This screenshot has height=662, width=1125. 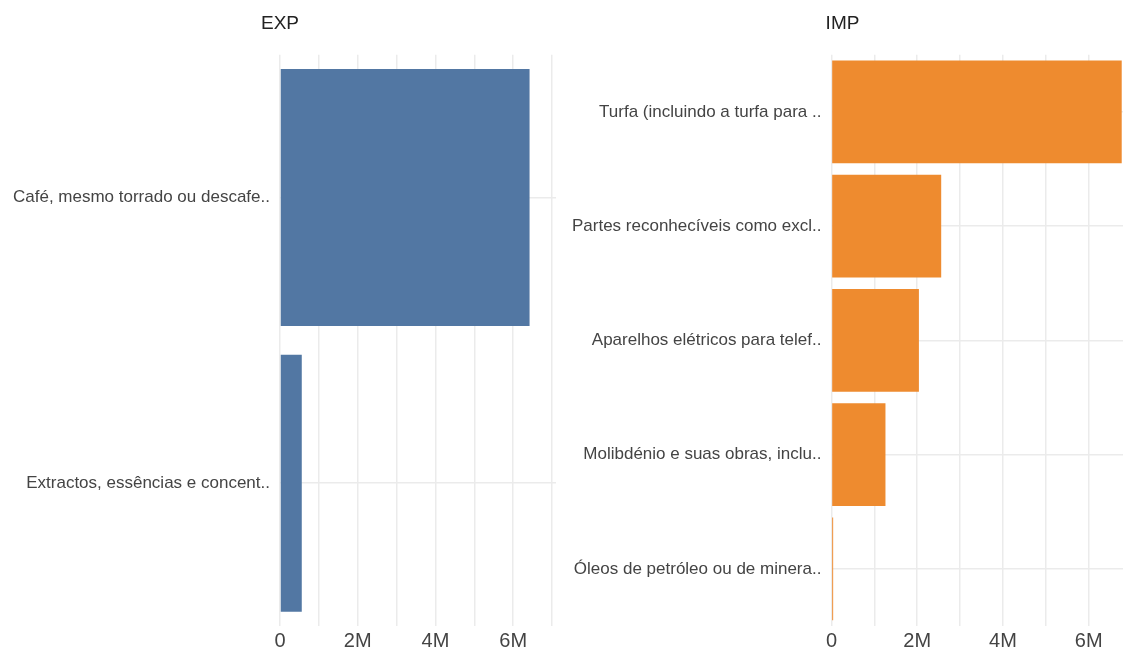 What do you see at coordinates (710, 111) in the screenshot?
I see `y-tick-label: Turfa (incluindo a turfa para ..` at bounding box center [710, 111].